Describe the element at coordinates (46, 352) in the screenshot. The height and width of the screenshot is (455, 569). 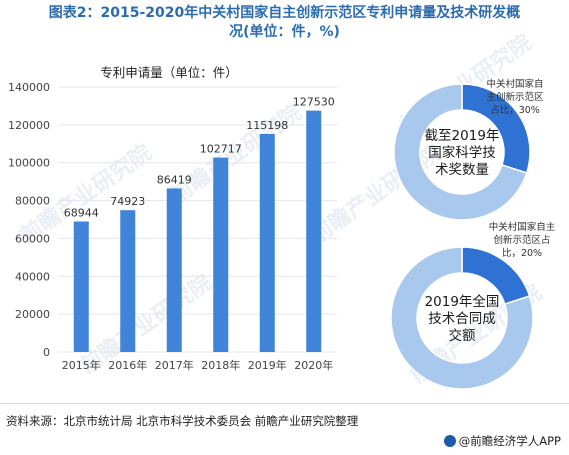
I see `y-tick-label: 0` at that location.